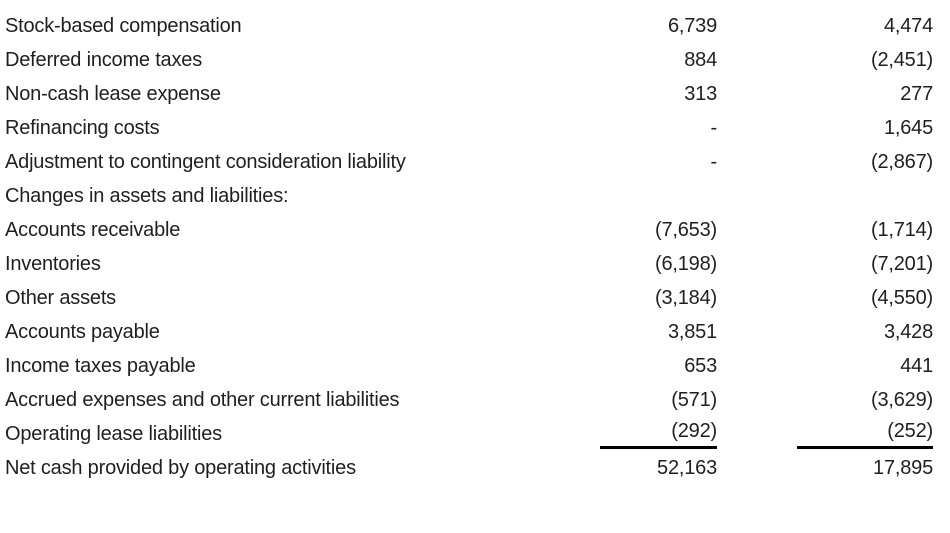 This screenshot has width=950, height=533. I want to click on table-row: Non-cash lease expense 313 277, so click(475, 94).